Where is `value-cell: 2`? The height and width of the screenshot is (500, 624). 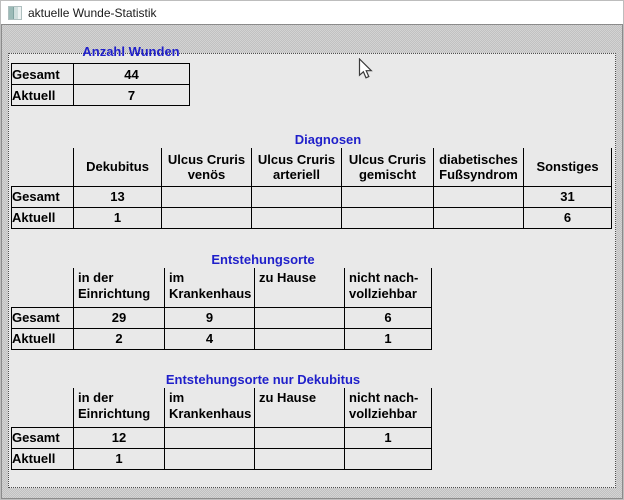 value-cell: 2 is located at coordinates (119, 338).